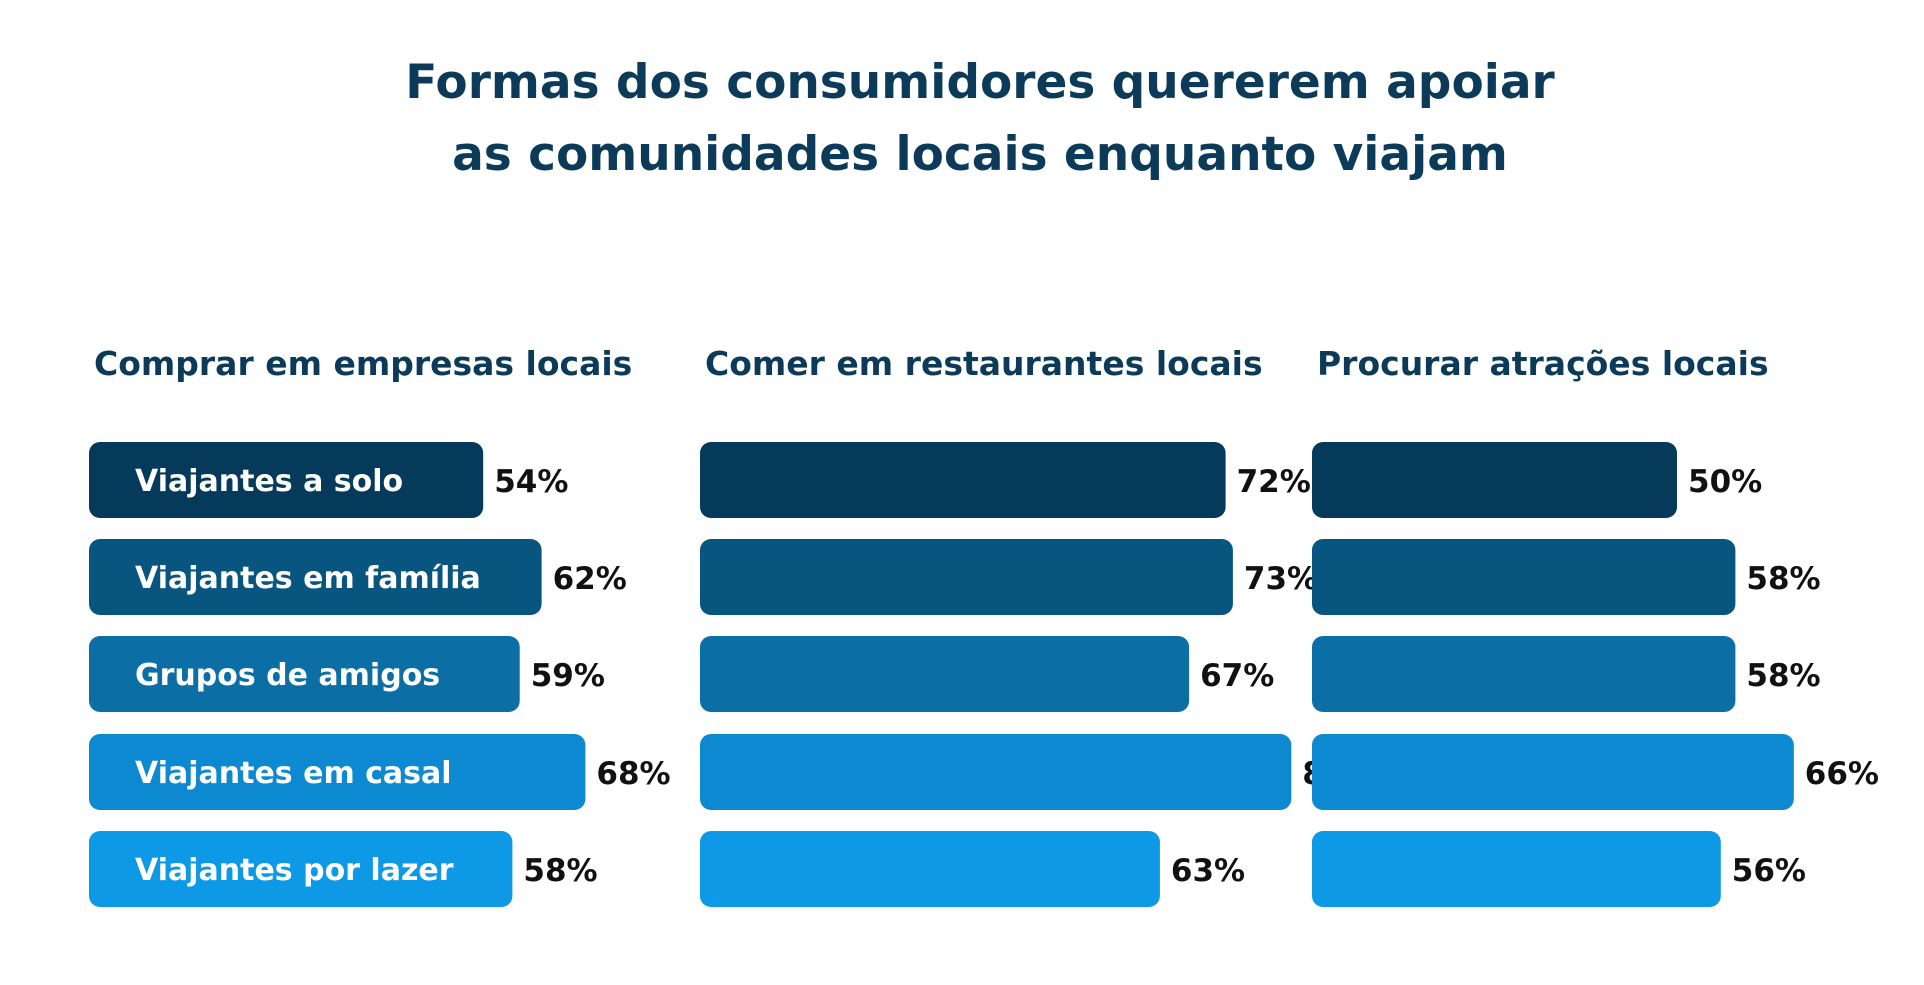 The height and width of the screenshot is (985, 1924). I want to click on value-label: 66%, so click(1842, 774).